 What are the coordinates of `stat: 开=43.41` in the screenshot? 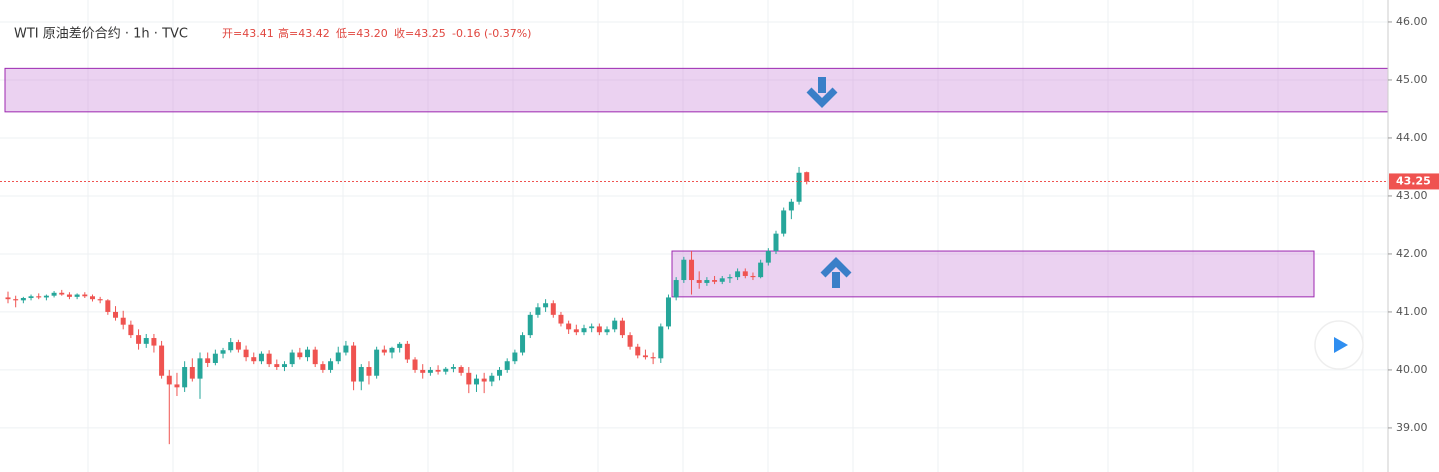 It's located at (248, 33).